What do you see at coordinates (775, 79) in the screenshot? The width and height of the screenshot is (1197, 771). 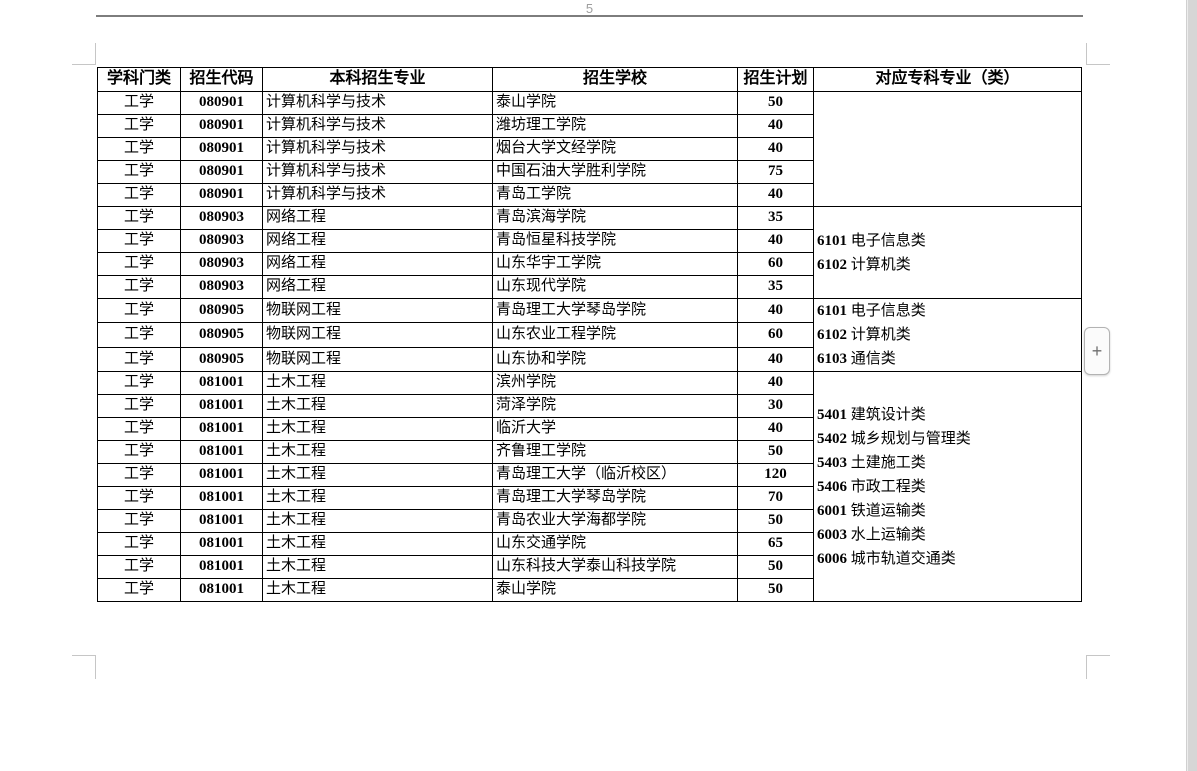 I see `header-admission-plan: 招生计划` at bounding box center [775, 79].